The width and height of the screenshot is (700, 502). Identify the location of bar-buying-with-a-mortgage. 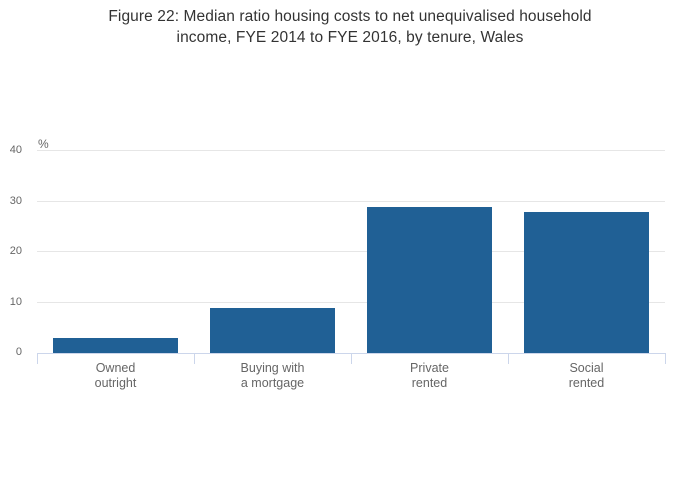
(272, 330).